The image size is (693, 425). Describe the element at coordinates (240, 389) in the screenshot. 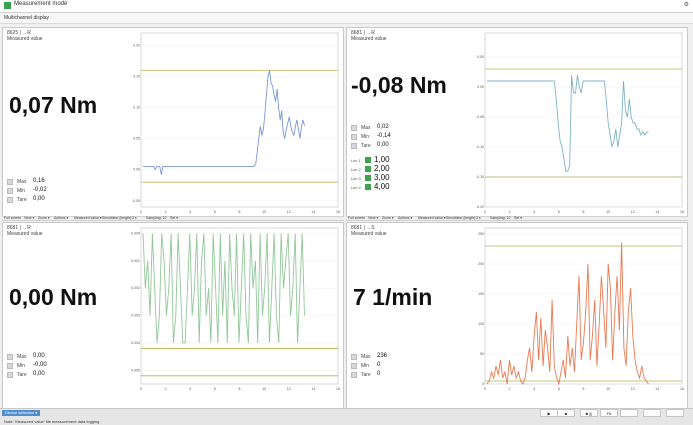

I see `x-tick-label: 8` at that location.